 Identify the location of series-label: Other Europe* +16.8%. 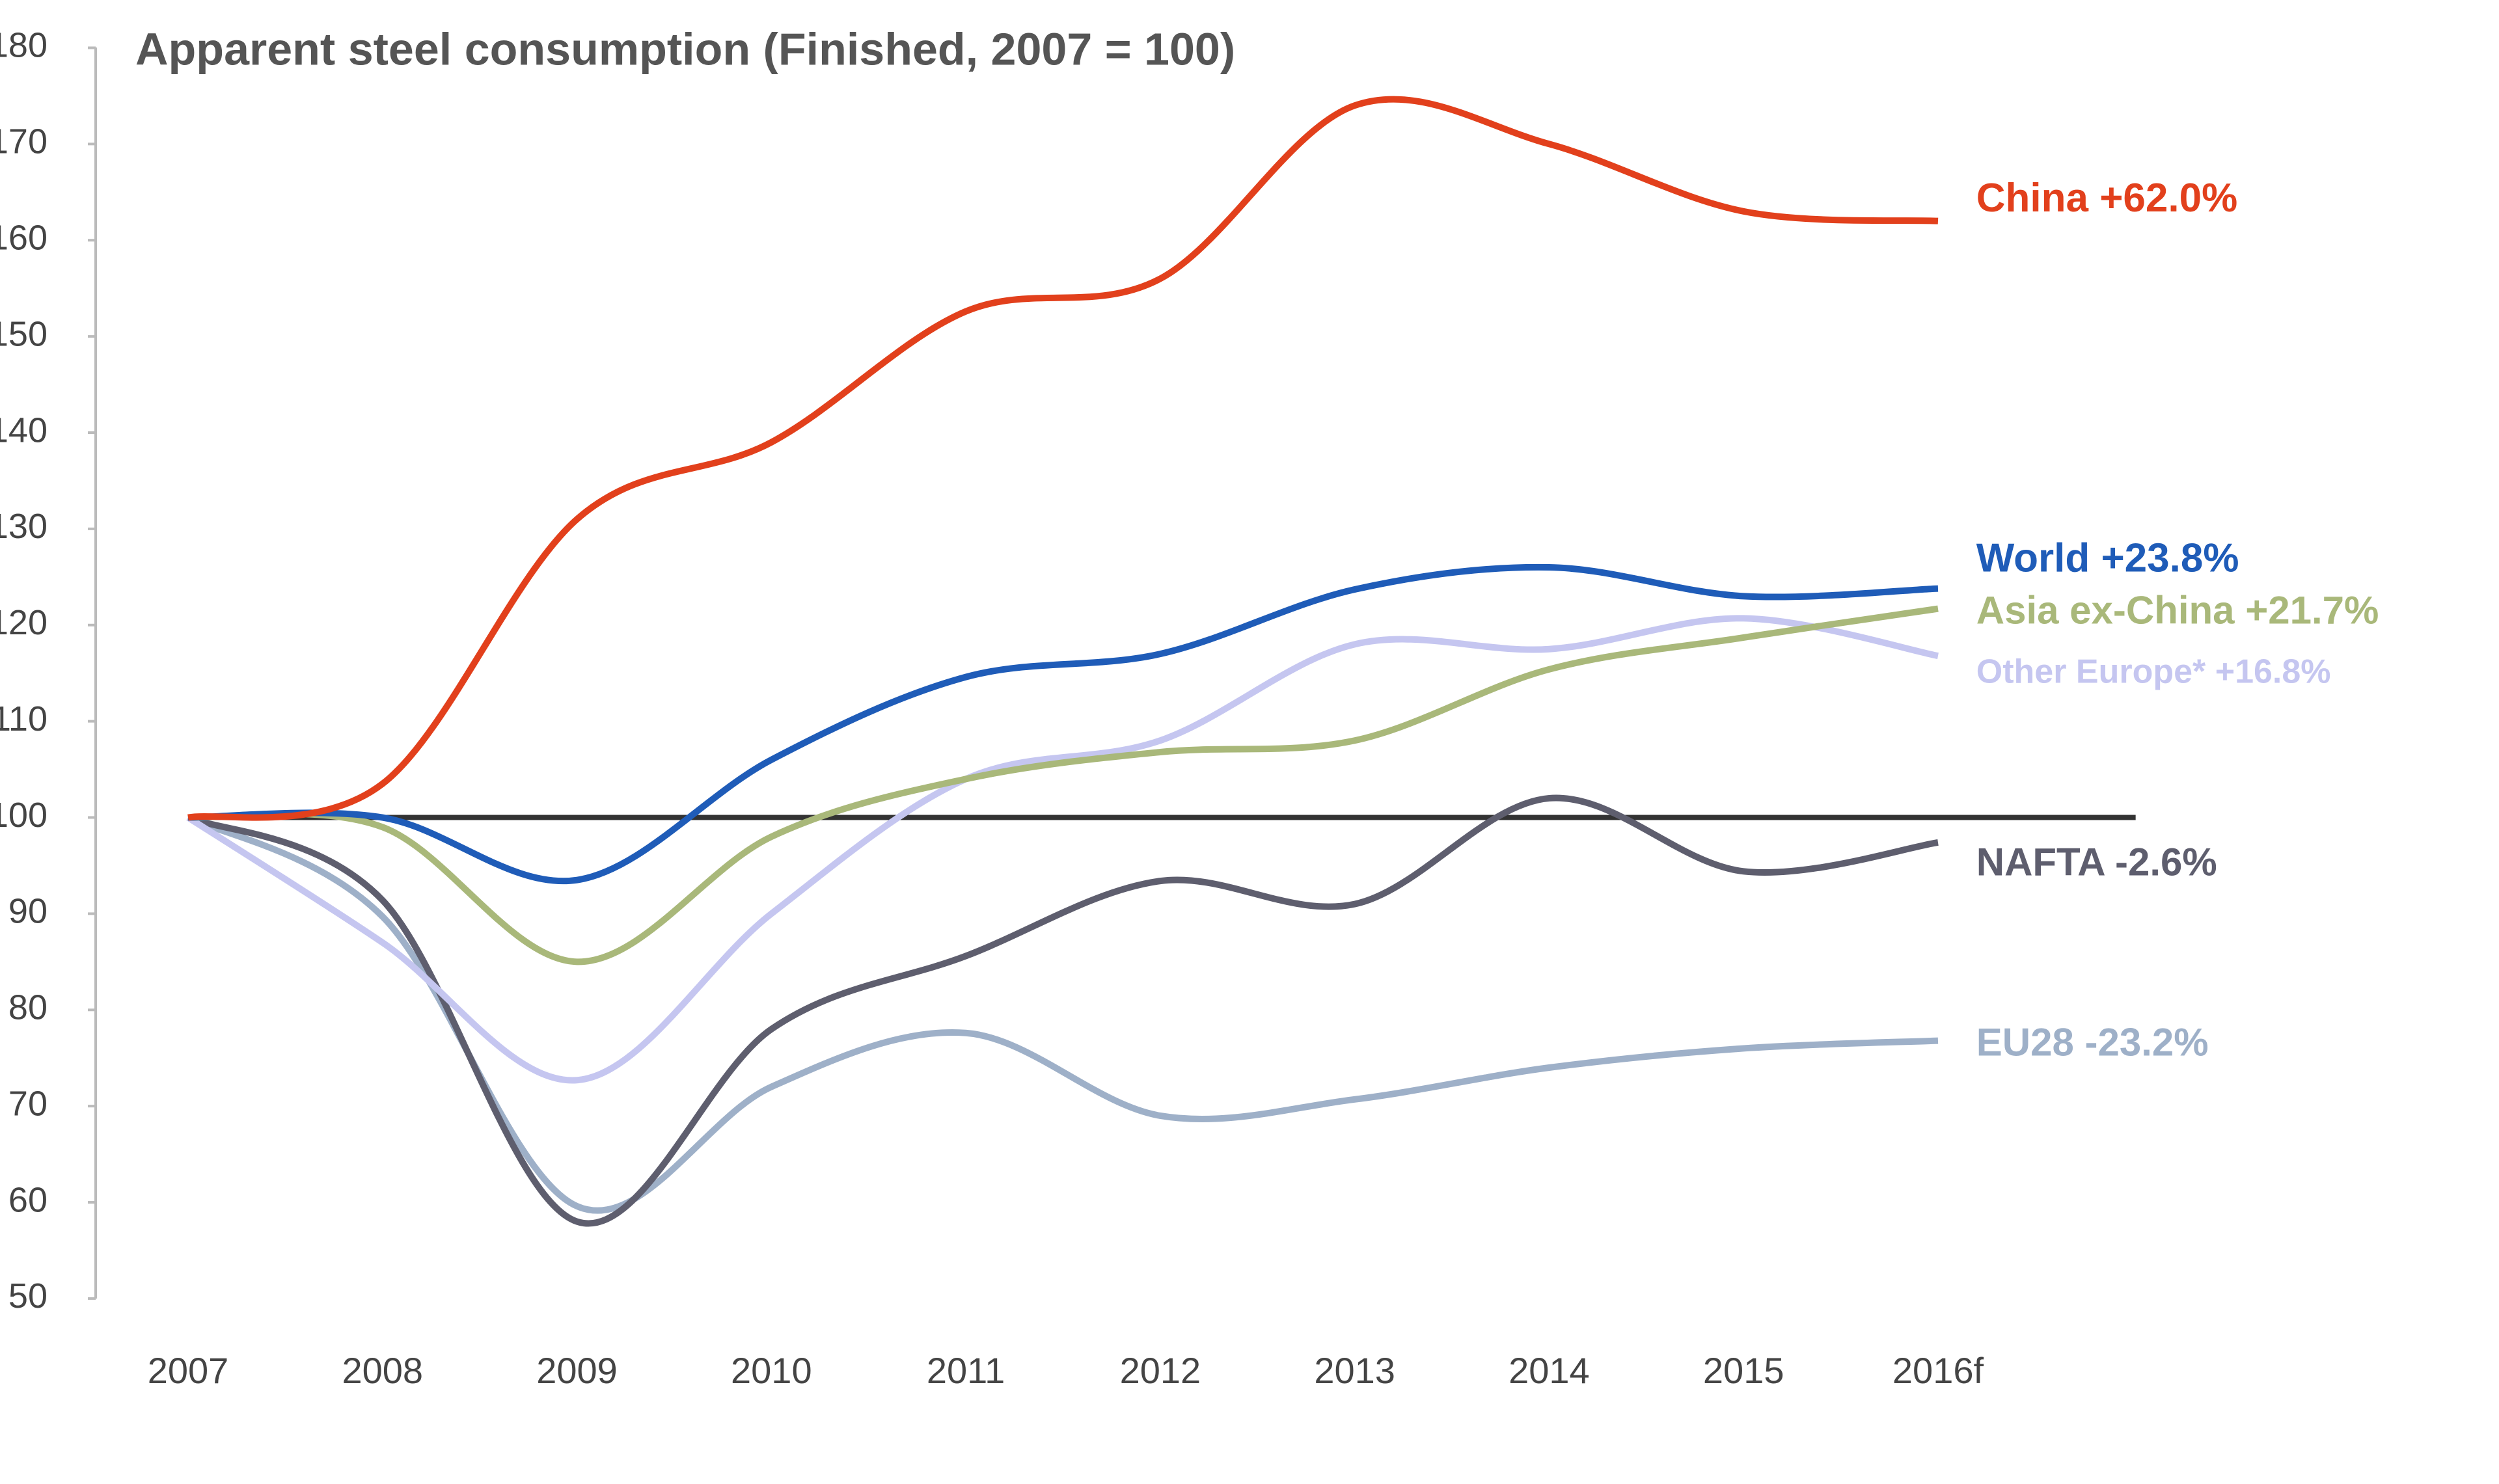
(2153, 672).